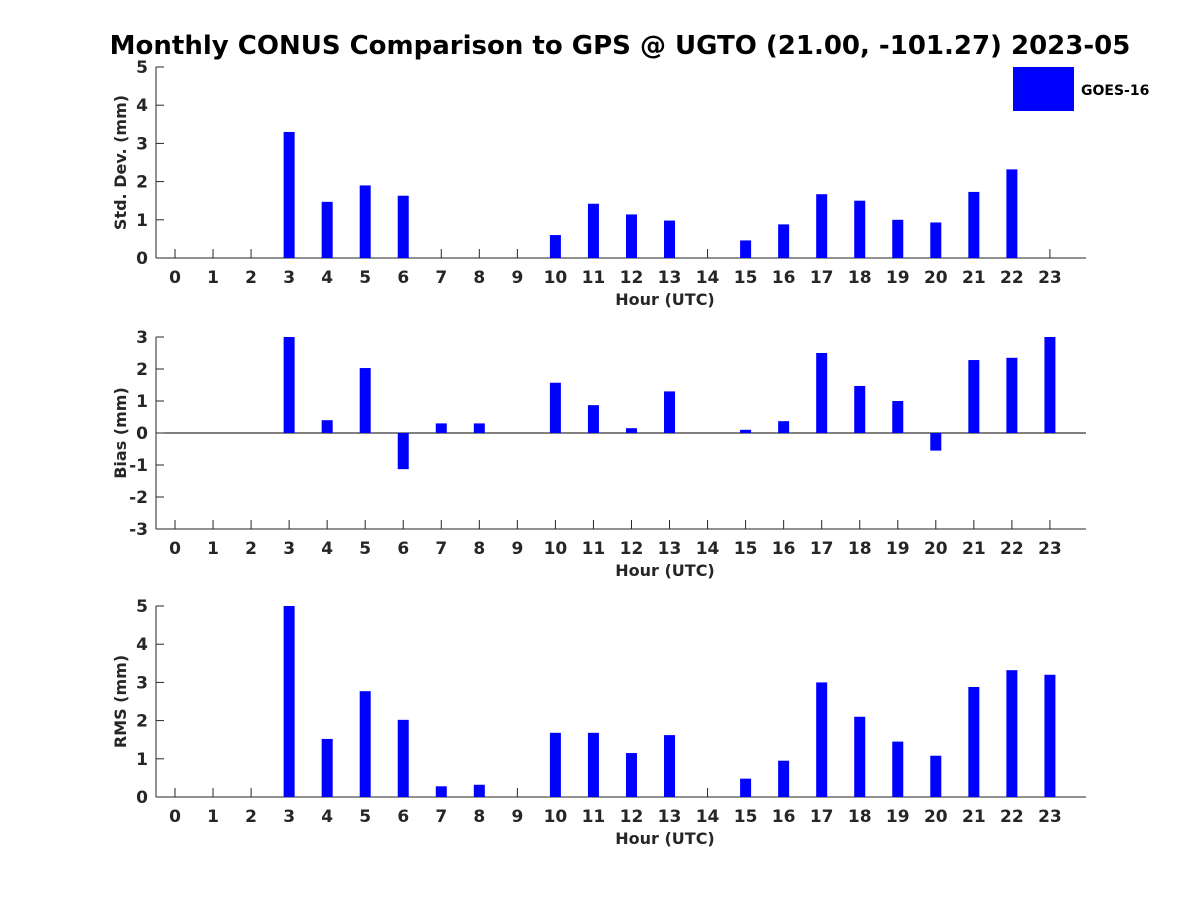  Describe the element at coordinates (746, 278) in the screenshot. I see `x-tick-label: 15` at that location.